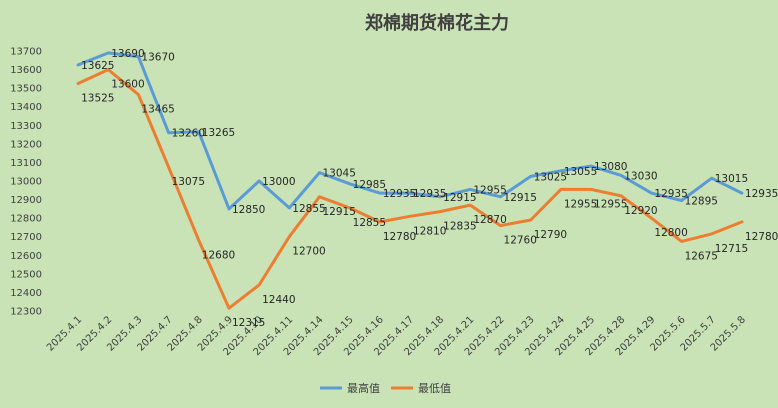 Image resolution: width=778 pixels, height=408 pixels. Describe the element at coordinates (26, 107) in the screenshot. I see `y-tick-label: 13400` at that location.